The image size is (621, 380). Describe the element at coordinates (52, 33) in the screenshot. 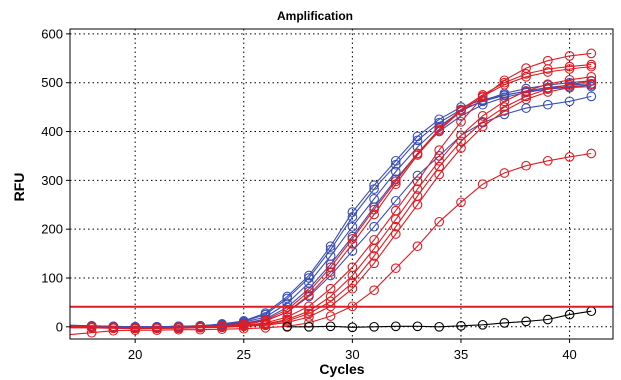

I see `y-tick-label: 600` at that location.